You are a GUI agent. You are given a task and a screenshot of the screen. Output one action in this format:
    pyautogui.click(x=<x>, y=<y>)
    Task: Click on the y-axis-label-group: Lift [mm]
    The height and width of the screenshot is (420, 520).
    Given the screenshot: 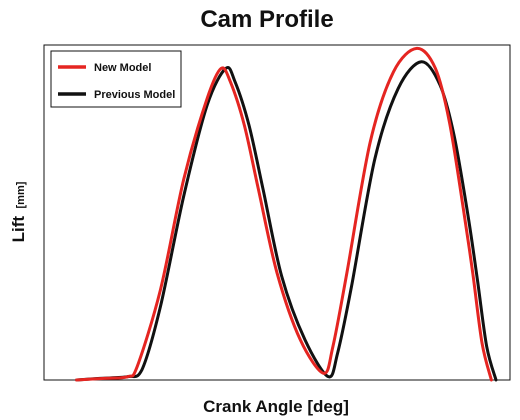 What is the action you would take?
    pyautogui.click(x=18, y=211)
    